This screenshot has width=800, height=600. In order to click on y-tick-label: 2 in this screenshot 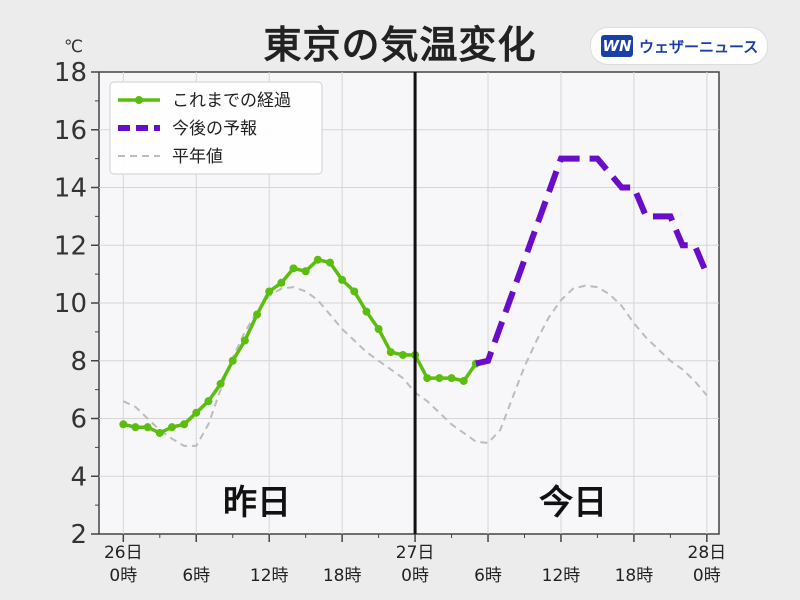, I will do `click(78, 535)`.